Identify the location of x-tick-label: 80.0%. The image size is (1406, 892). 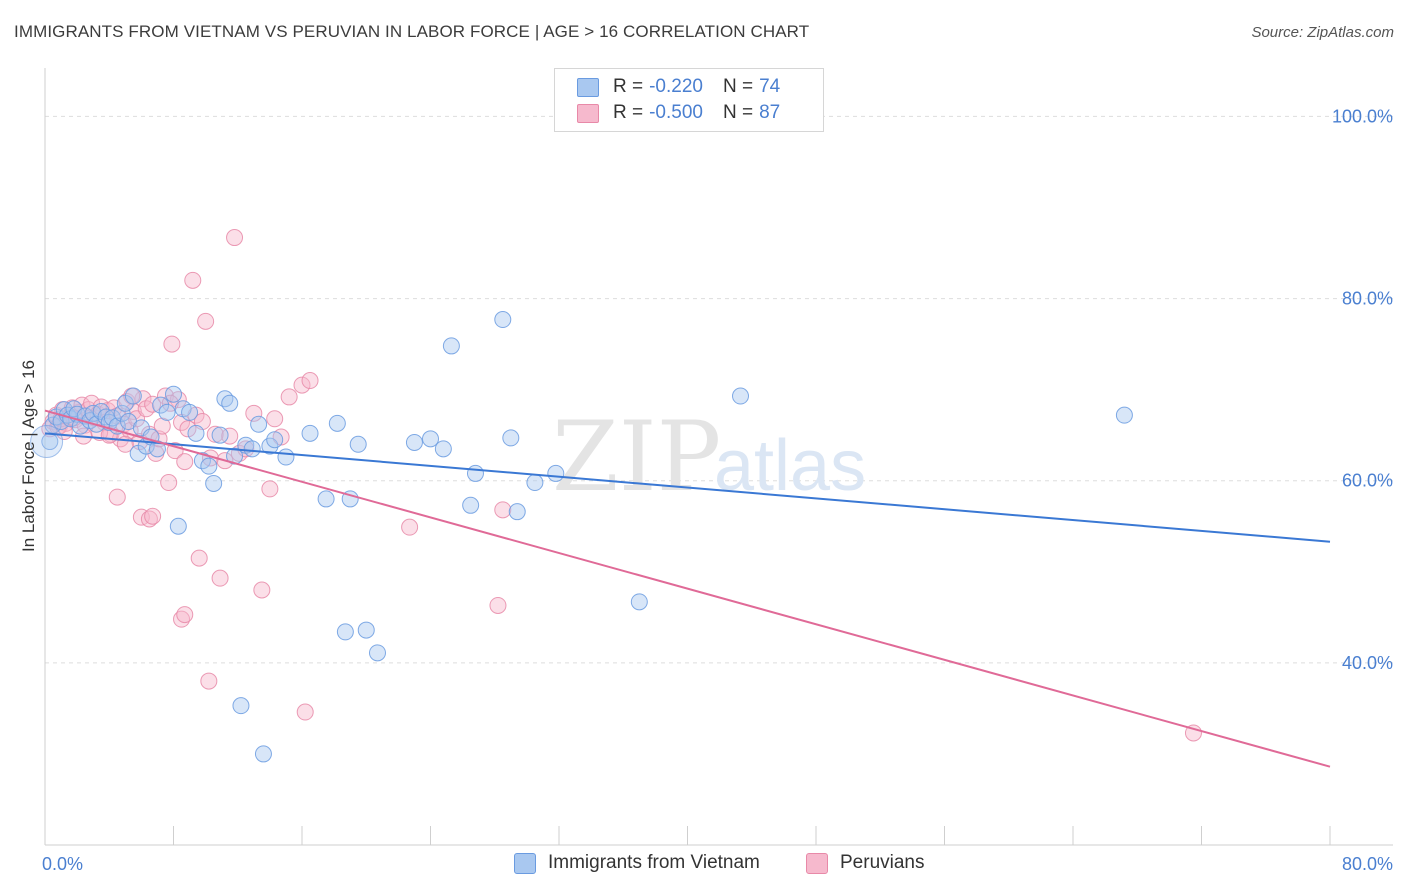
(1367, 864).